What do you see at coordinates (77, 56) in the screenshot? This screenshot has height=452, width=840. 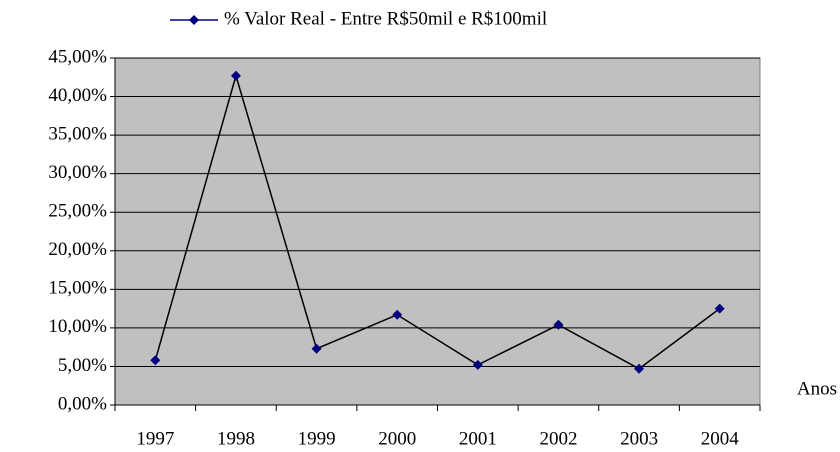 I see `y-tick-label: 45,00%` at bounding box center [77, 56].